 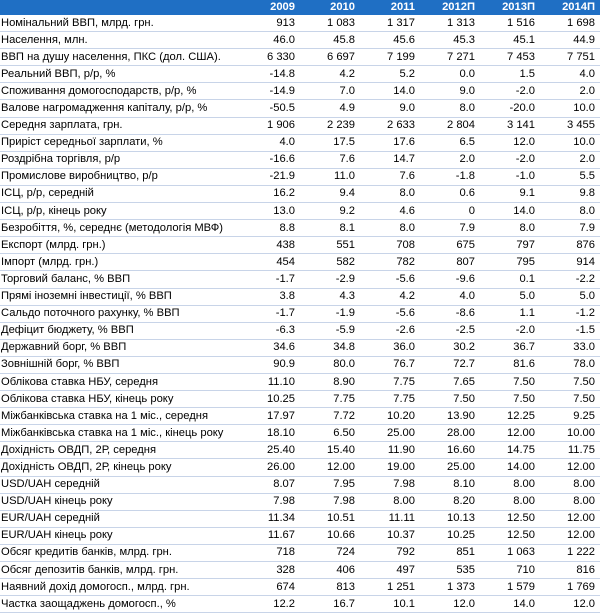 I want to click on indicator-value: 10.51, so click(x=330, y=519).